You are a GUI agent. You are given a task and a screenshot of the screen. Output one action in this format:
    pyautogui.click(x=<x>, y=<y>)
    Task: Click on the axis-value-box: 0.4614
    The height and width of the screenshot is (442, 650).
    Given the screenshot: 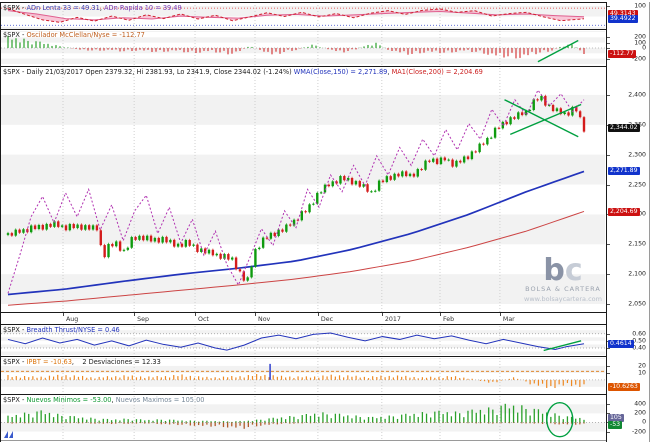 What is the action you would take?
    pyautogui.click(x=621, y=343)
    